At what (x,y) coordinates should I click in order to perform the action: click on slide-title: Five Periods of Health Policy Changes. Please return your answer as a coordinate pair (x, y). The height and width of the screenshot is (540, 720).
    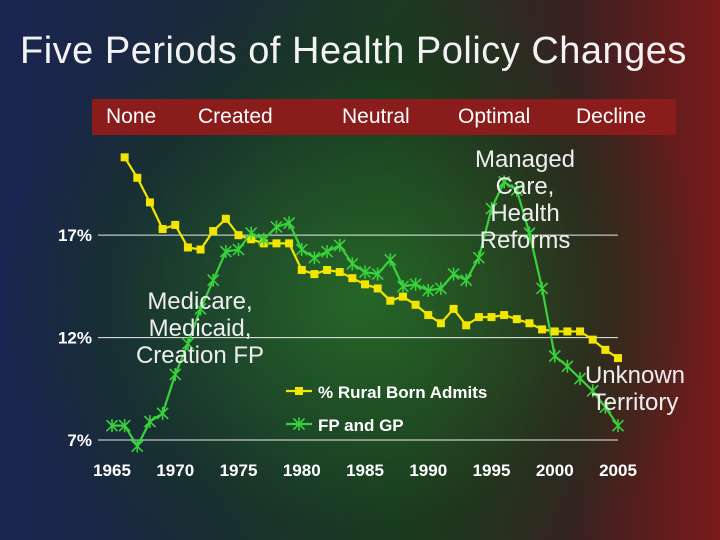
    Looking at the image, I should click on (353, 51).